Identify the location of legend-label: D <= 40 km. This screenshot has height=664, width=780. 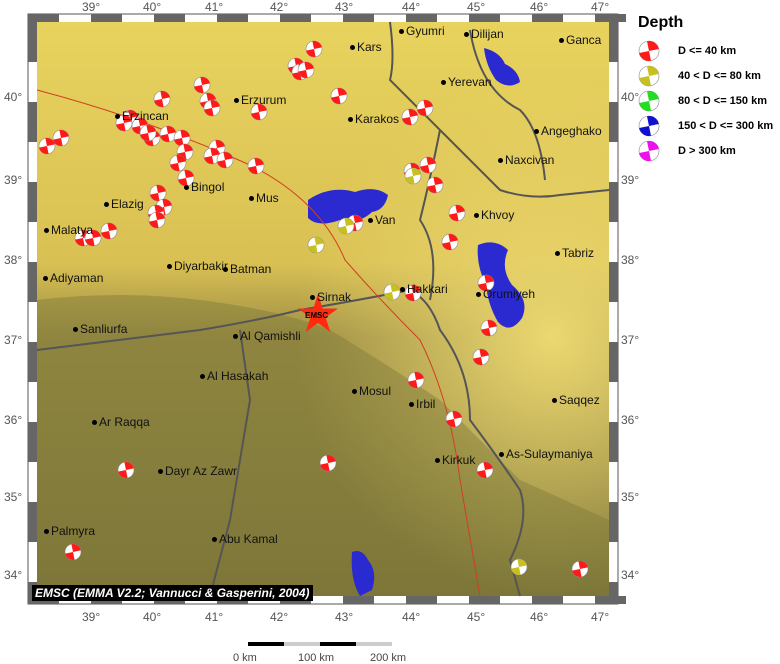
(707, 50).